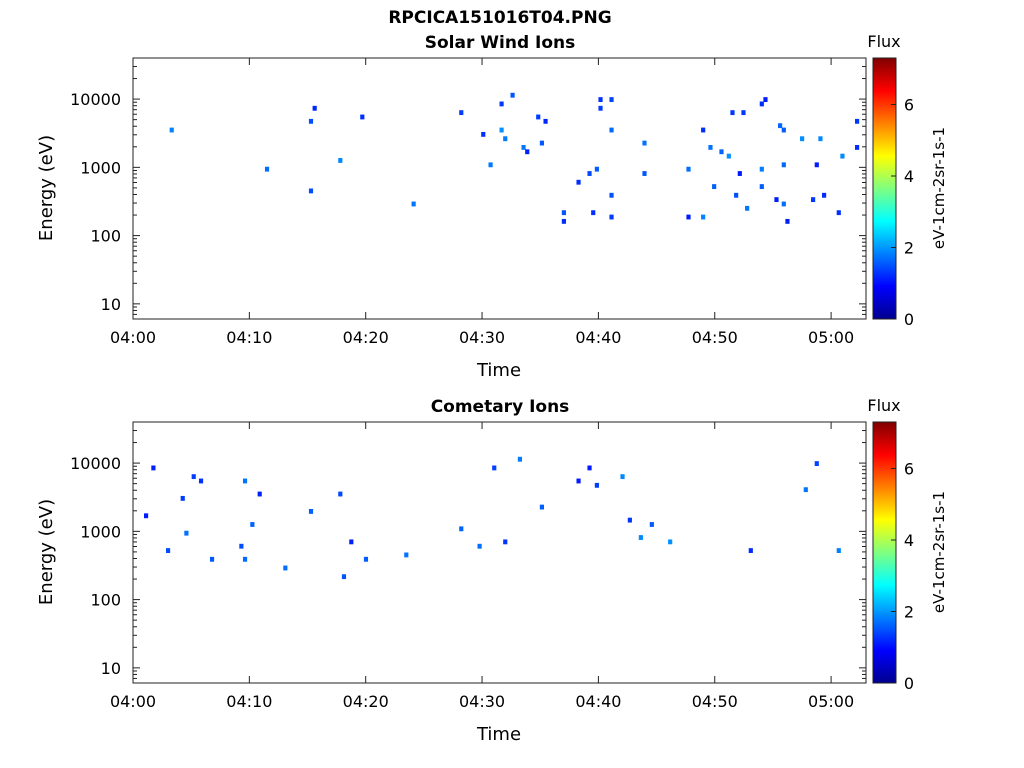 This screenshot has height=768, width=1024. Describe the element at coordinates (100, 531) in the screenshot. I see `y-tick-label: 1000` at that location.